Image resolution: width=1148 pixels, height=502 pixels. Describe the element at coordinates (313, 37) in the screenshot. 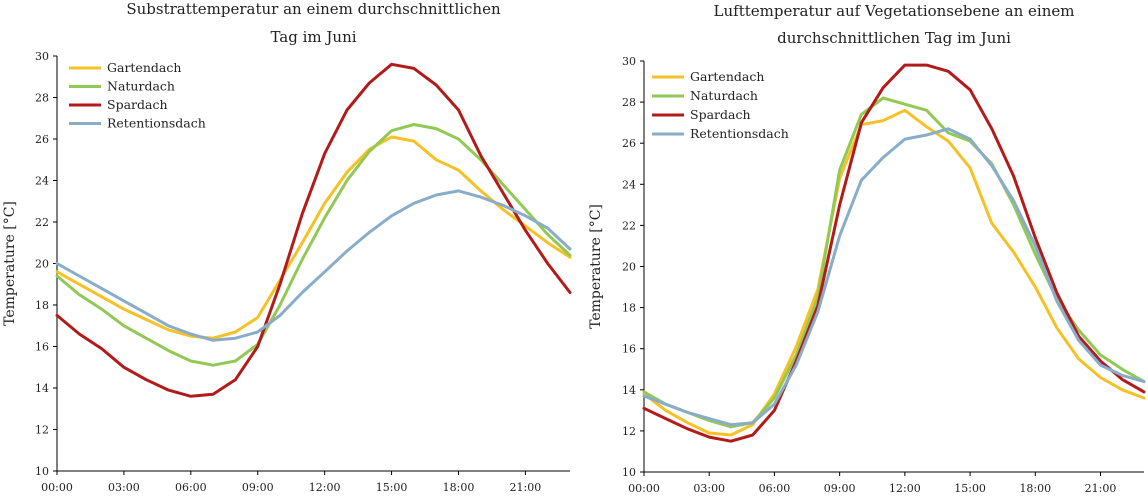

I see `chart-title-line: Tag im Juni` at that location.